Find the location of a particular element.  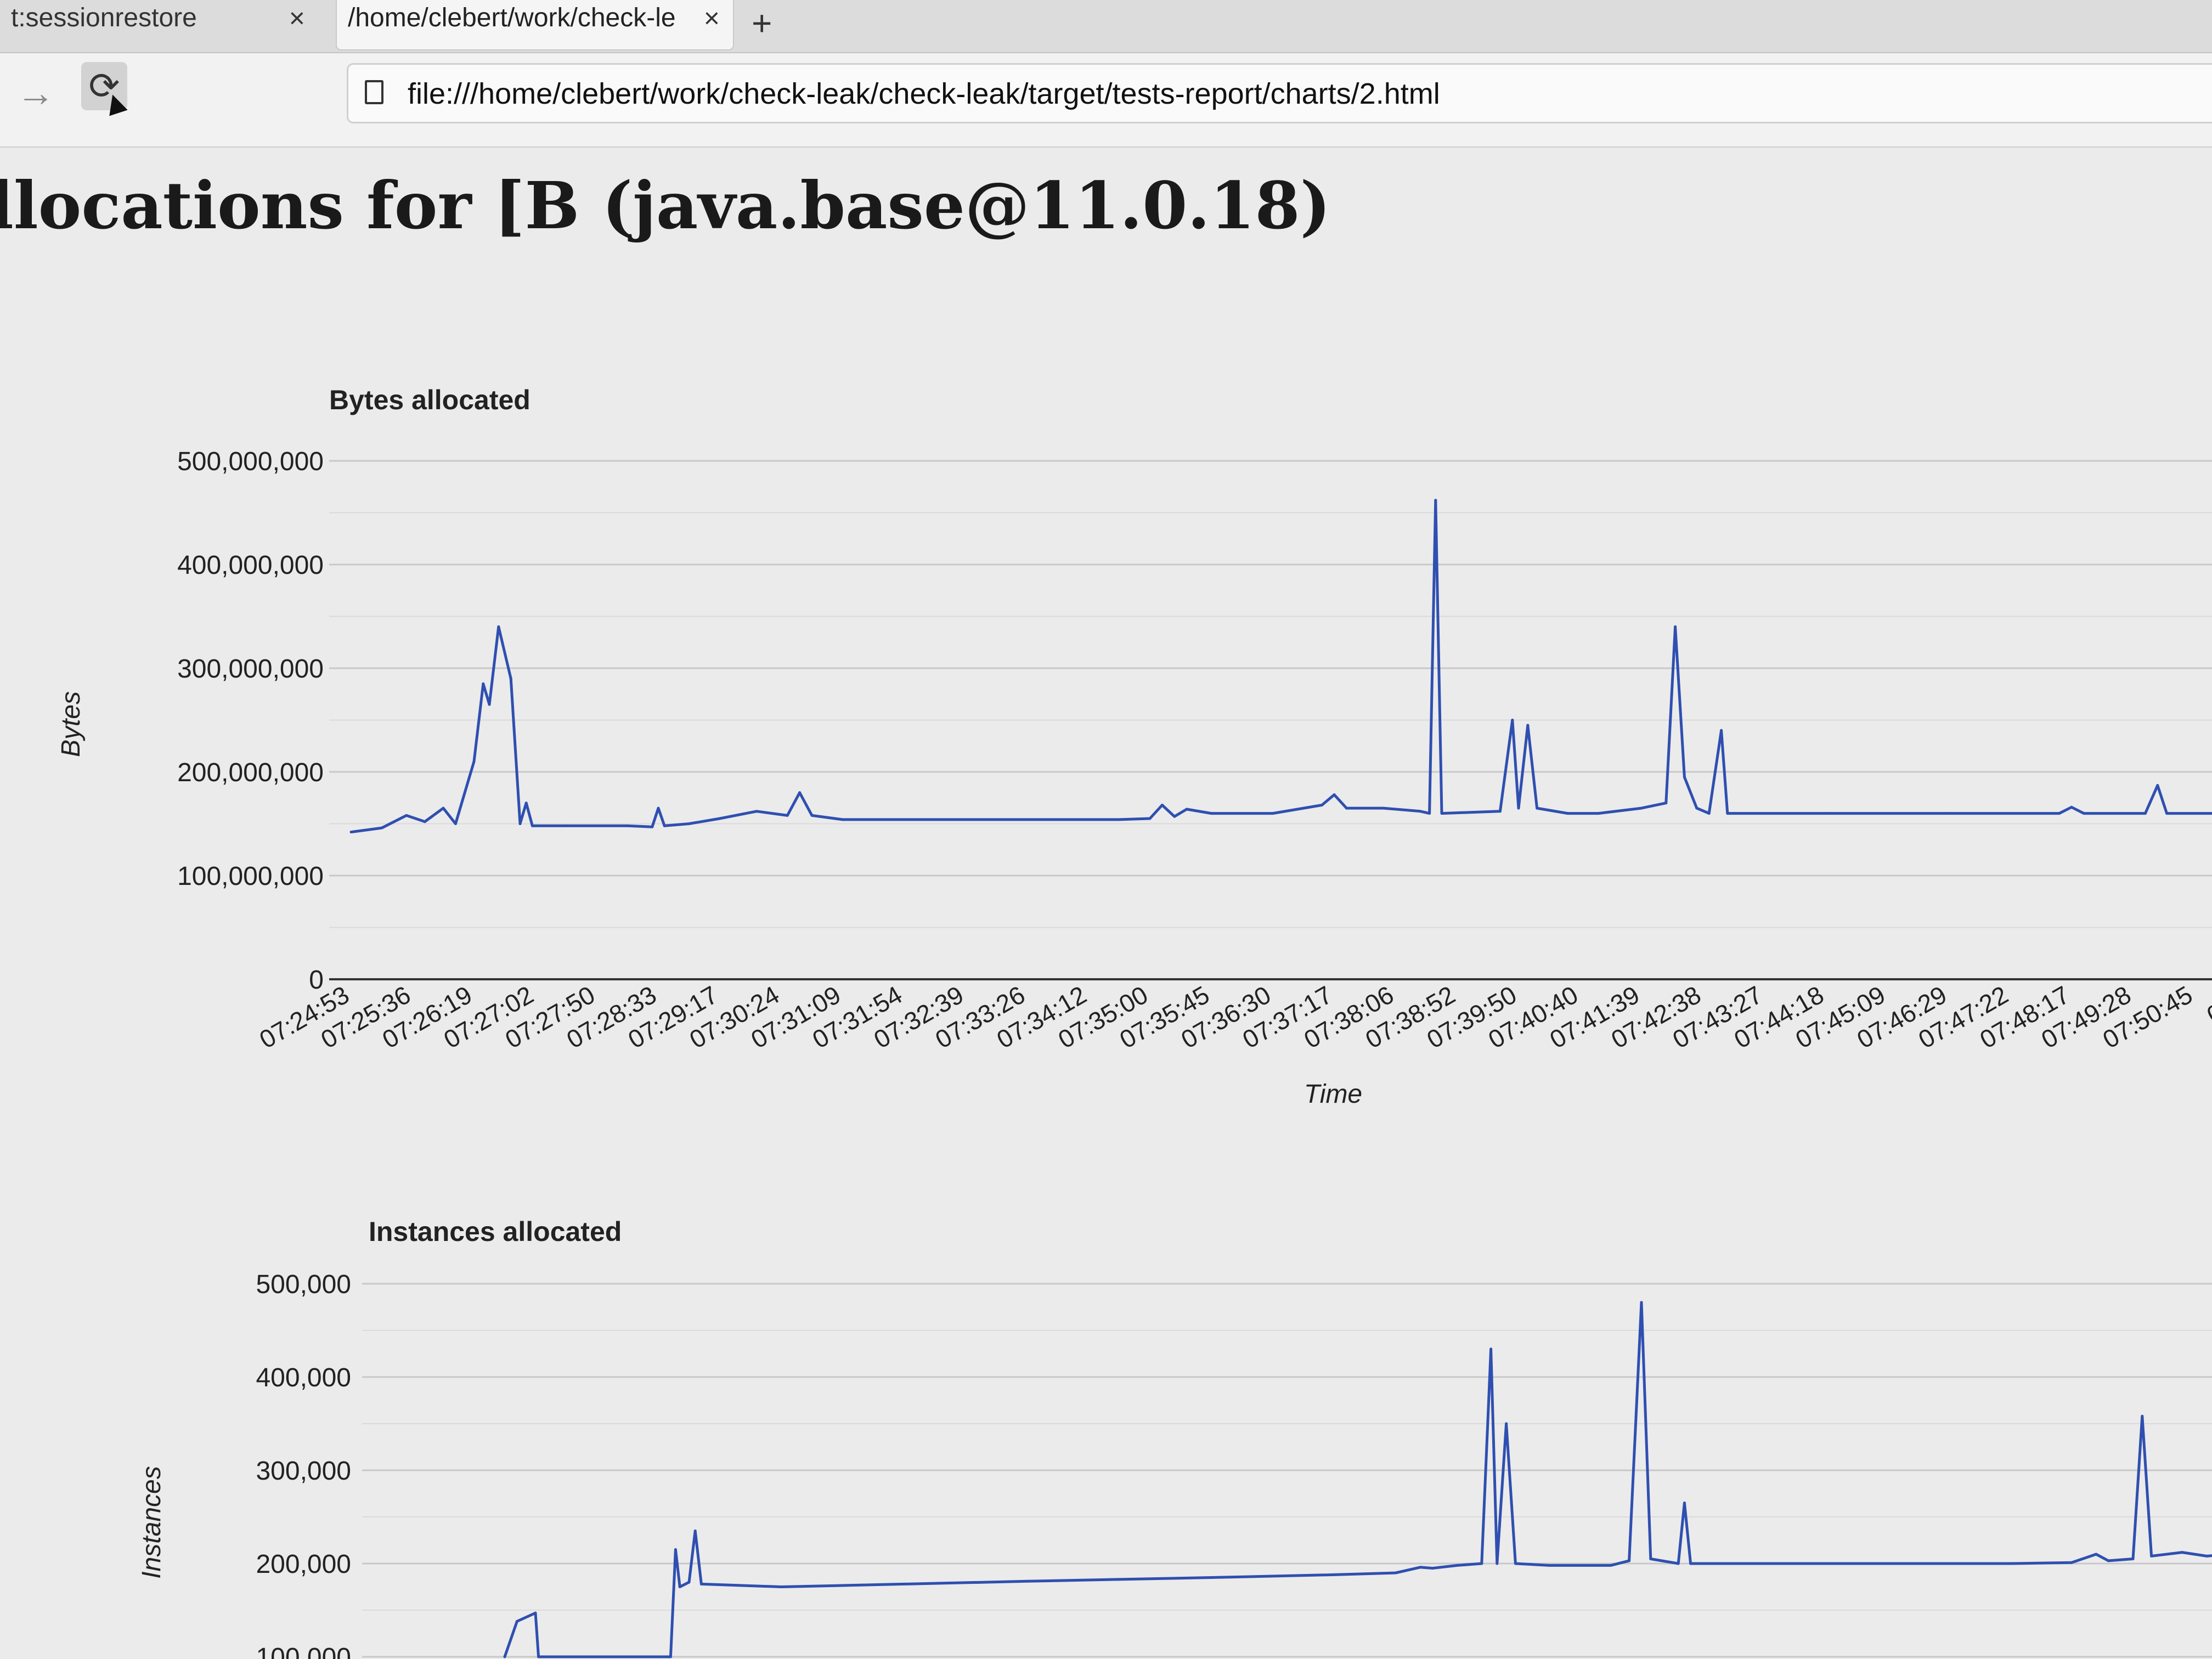

new-tab-button: + is located at coordinates (762, 23).